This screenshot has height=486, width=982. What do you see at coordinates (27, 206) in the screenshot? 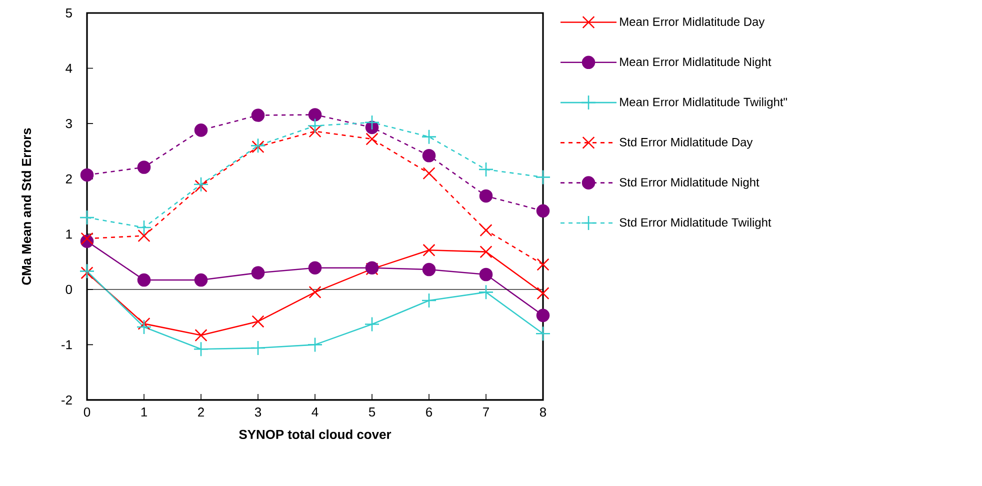
I see `y-axis-title: CMa Mean and Std Errors` at bounding box center [27, 206].